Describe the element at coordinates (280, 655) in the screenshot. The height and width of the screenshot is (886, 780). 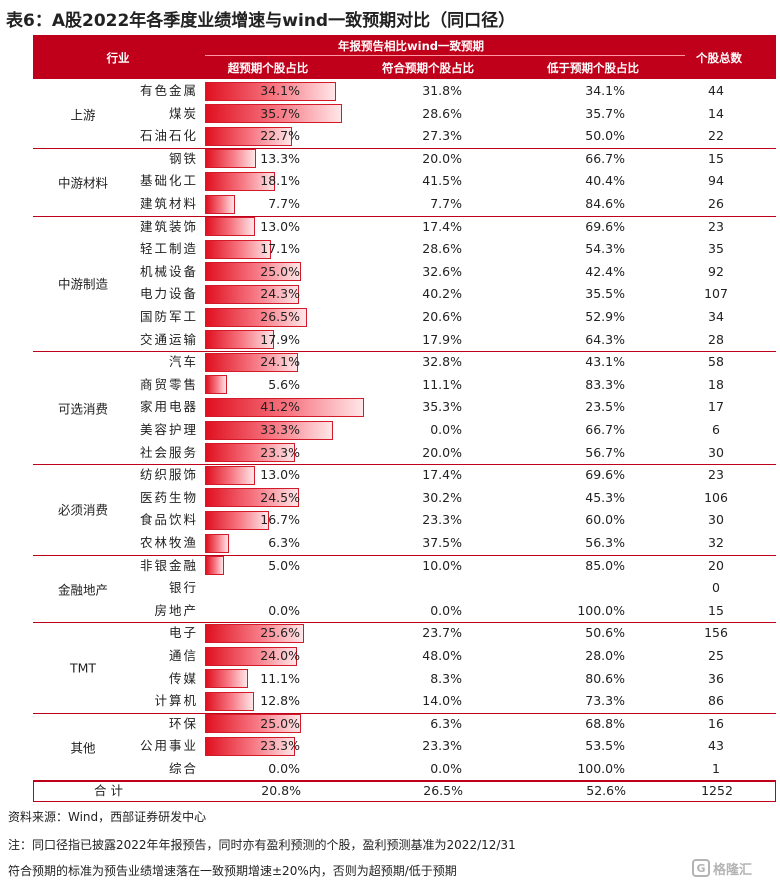
I see `beat-value: 24.0%` at that location.